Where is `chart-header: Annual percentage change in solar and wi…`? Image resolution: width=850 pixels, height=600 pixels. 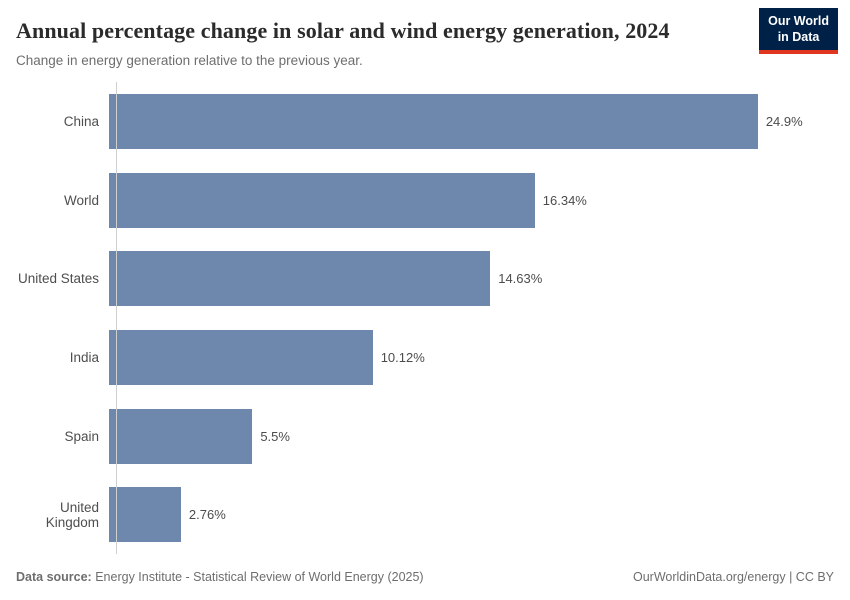
chart-header: Annual percentage change in solar and wi… is located at coordinates (425, 34).